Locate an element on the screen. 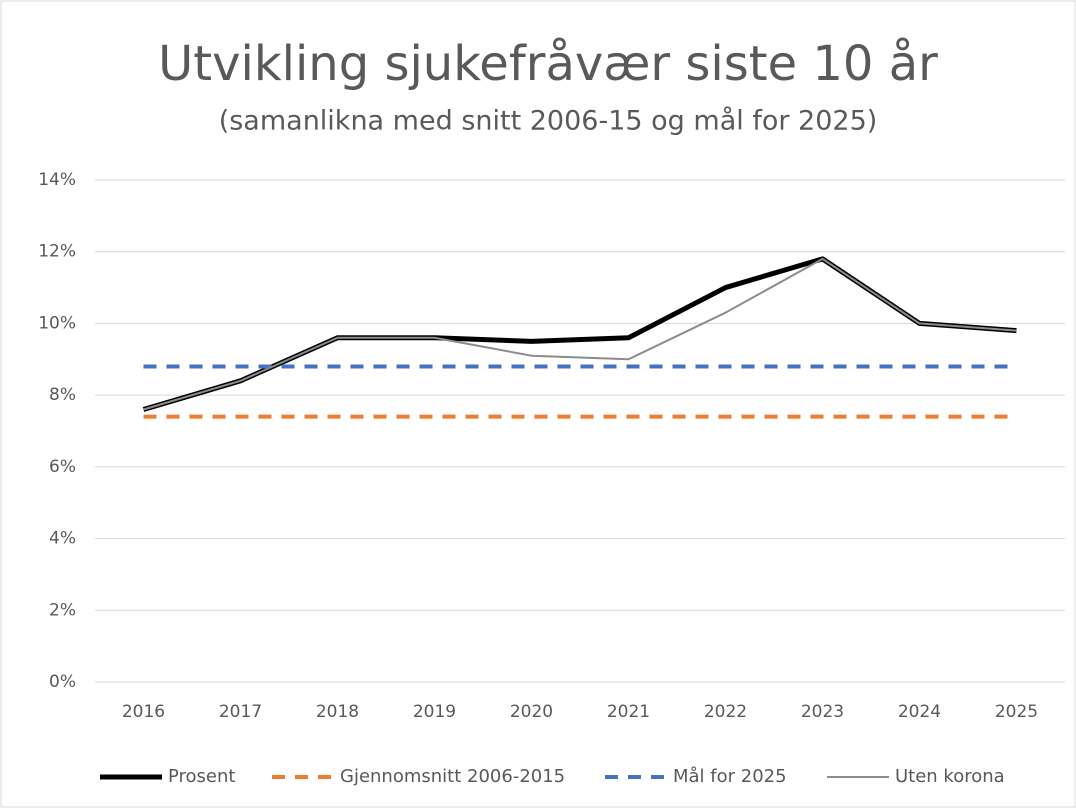 The image size is (1076, 808). x-tick-label: 2025 is located at coordinates (1016, 712).